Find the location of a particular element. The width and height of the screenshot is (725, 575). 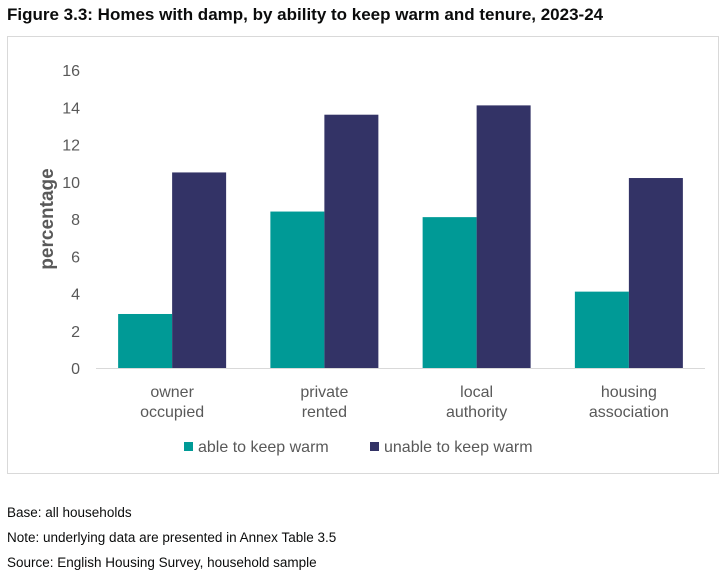

y-tick-label: 6 is located at coordinates (75, 257).